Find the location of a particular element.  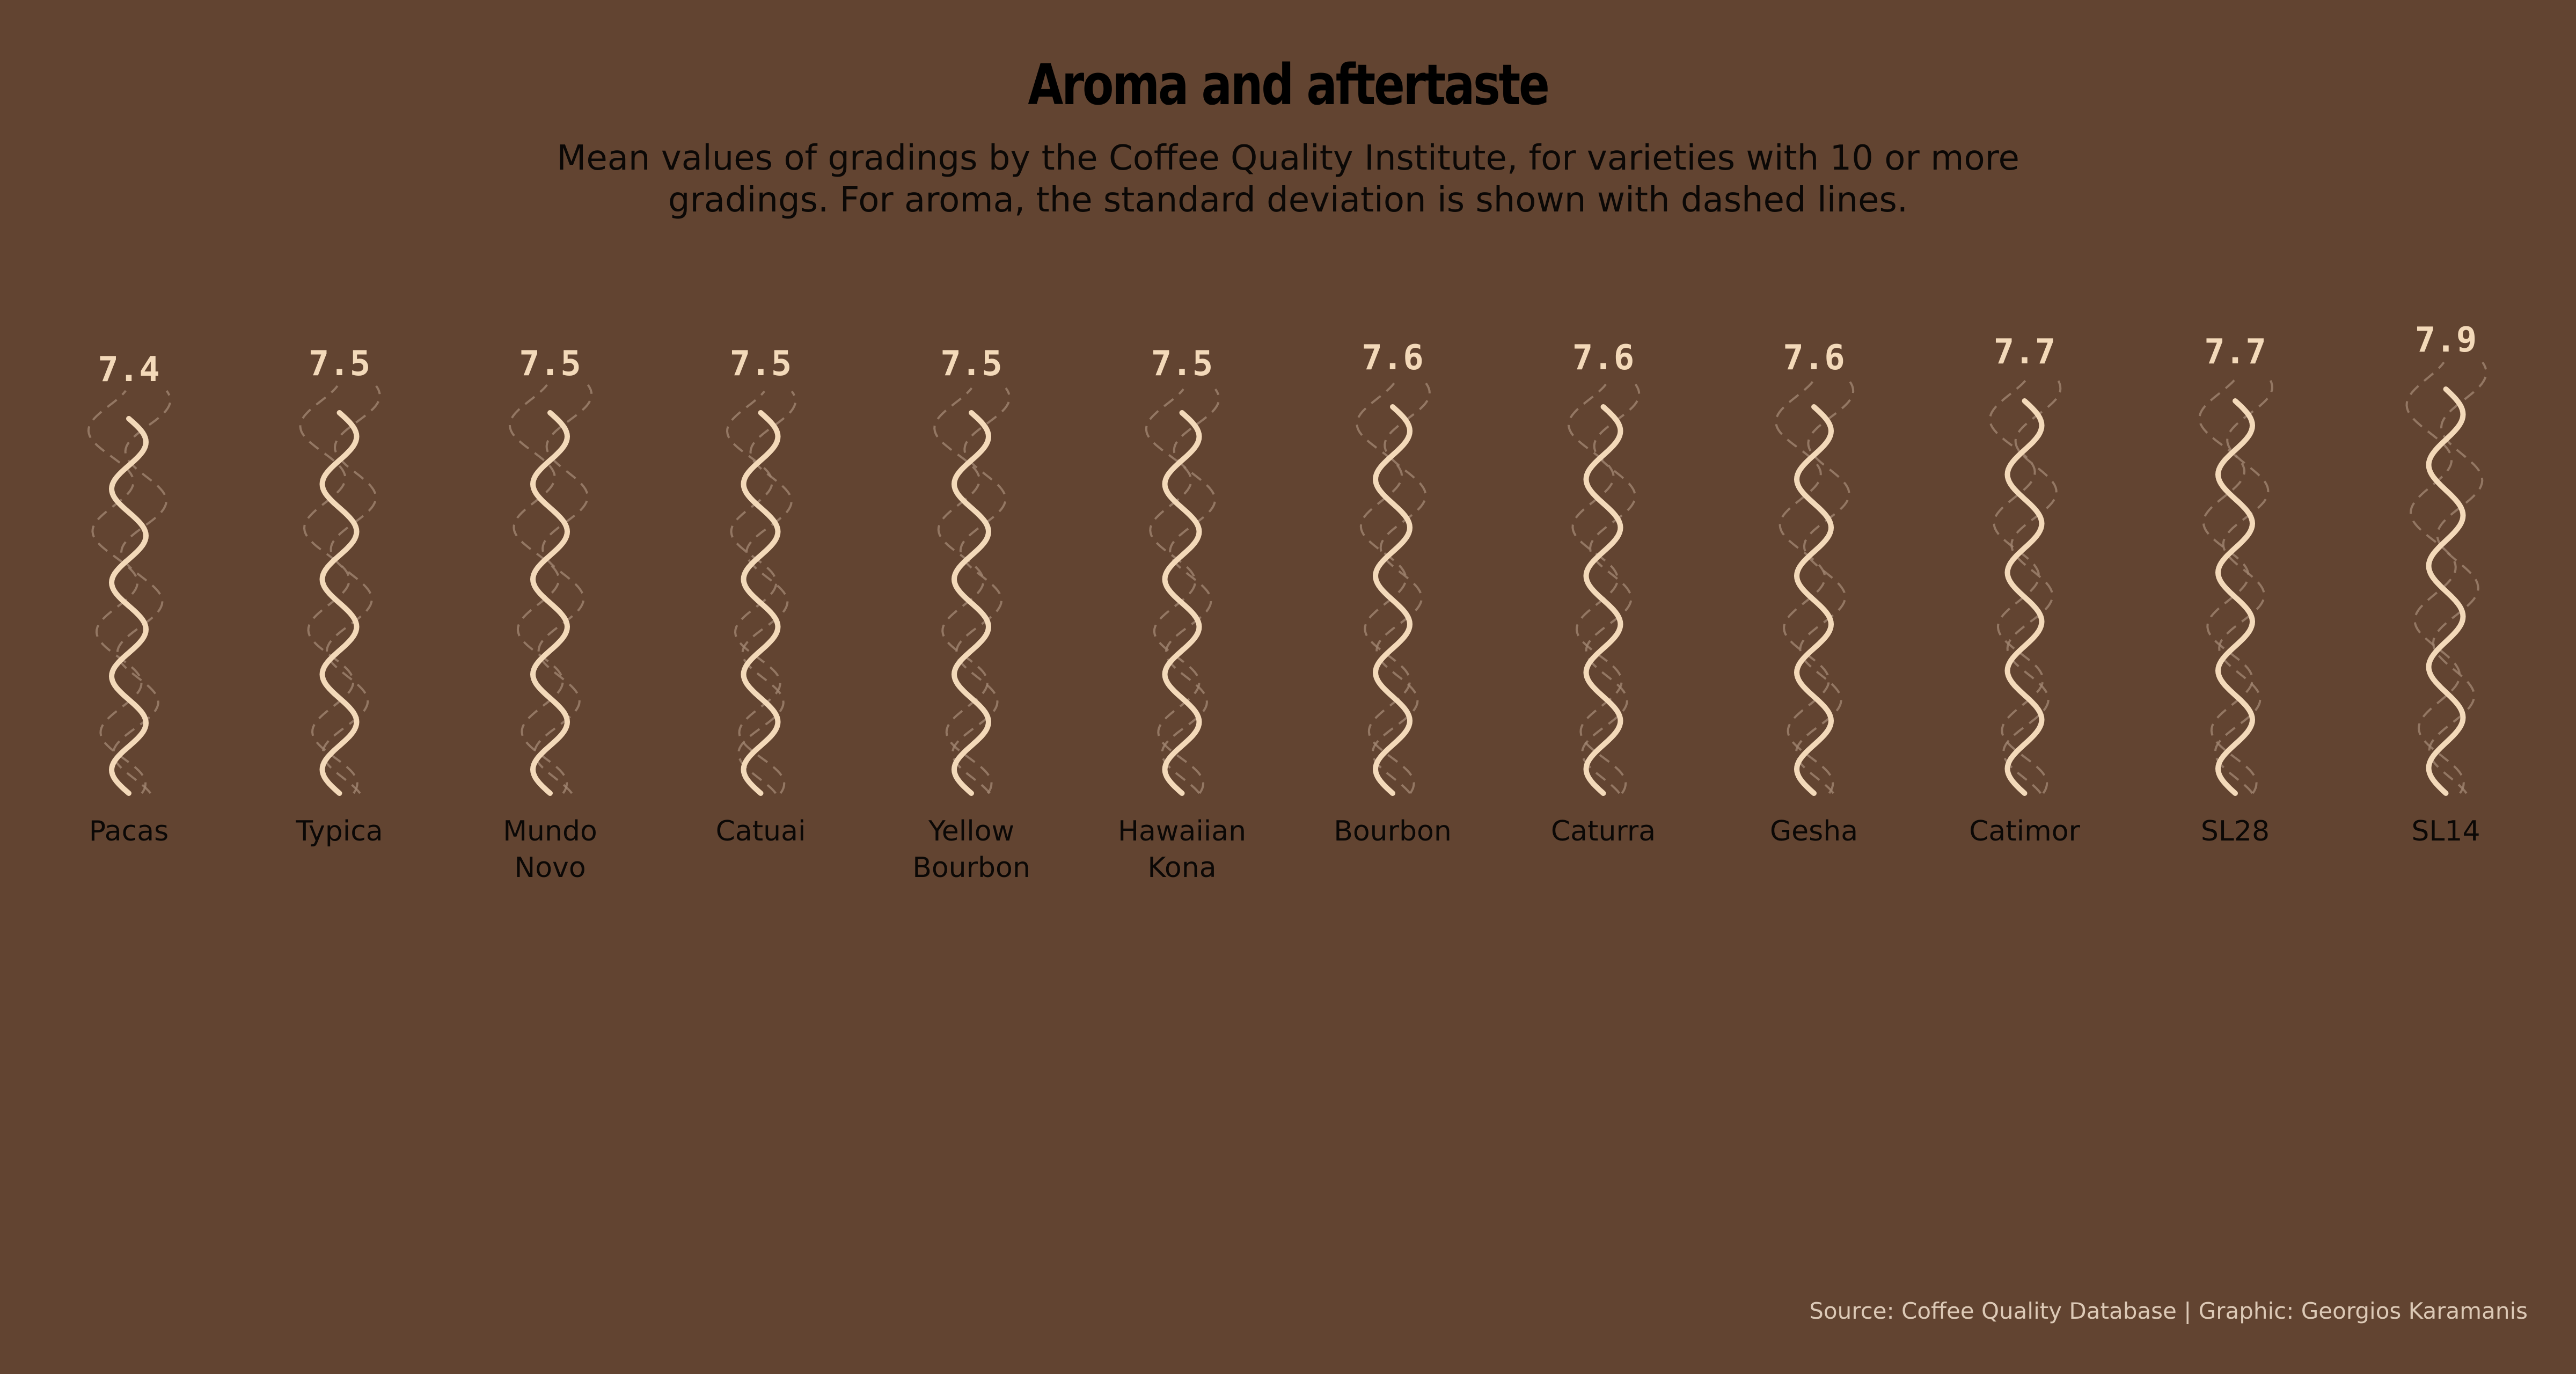

category-label-2: Mundo Novo is located at coordinates (550, 849).